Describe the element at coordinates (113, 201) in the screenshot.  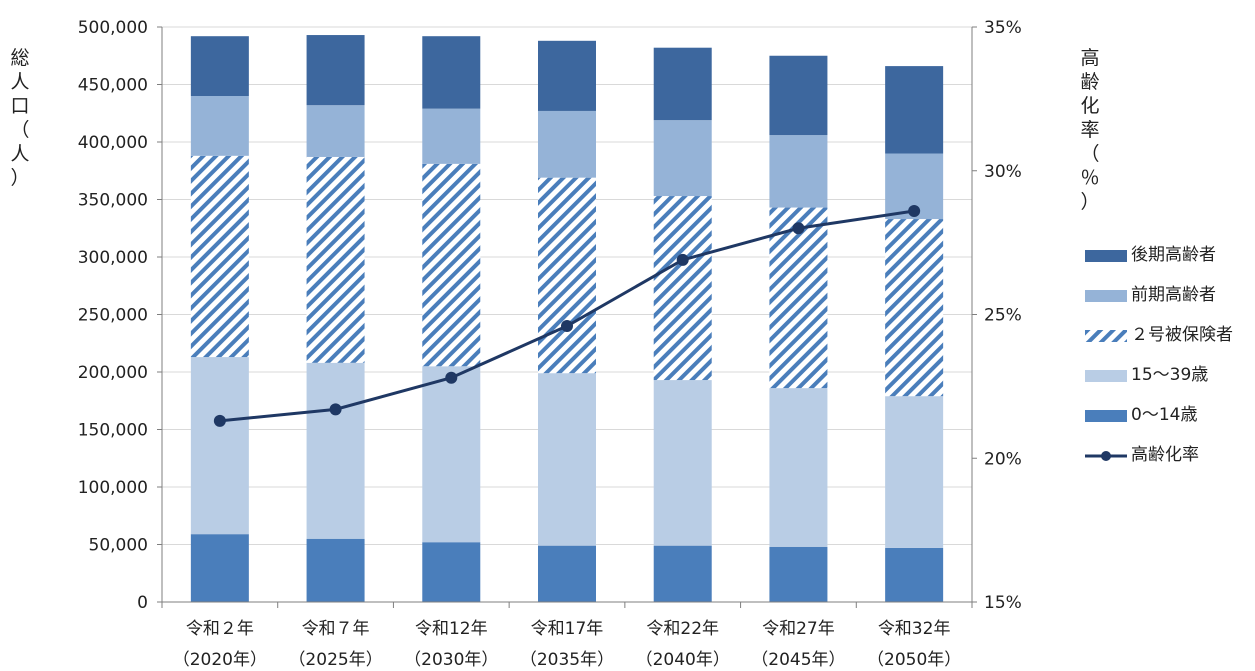
I see `y-tick-label: 350,000` at that location.